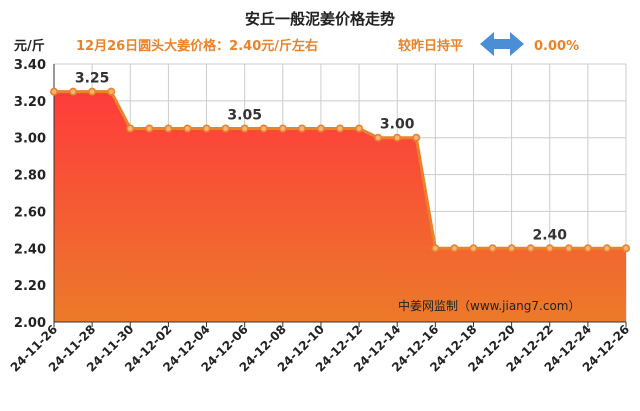 This screenshot has height=411, width=640. What do you see at coordinates (502, 44) in the screenshot?
I see `double-arrow-icon` at bounding box center [502, 44].